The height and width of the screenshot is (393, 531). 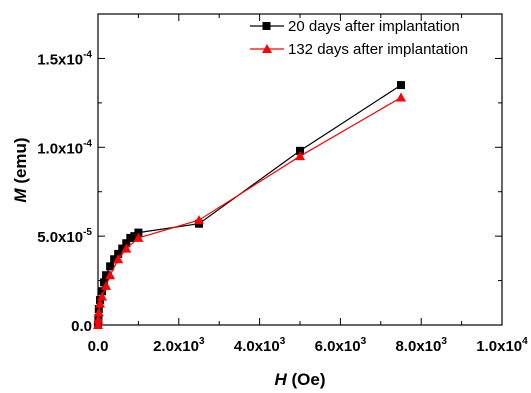 I want to click on y-tick-label: 1.0x10⁻⁴, so click(x=64, y=147).